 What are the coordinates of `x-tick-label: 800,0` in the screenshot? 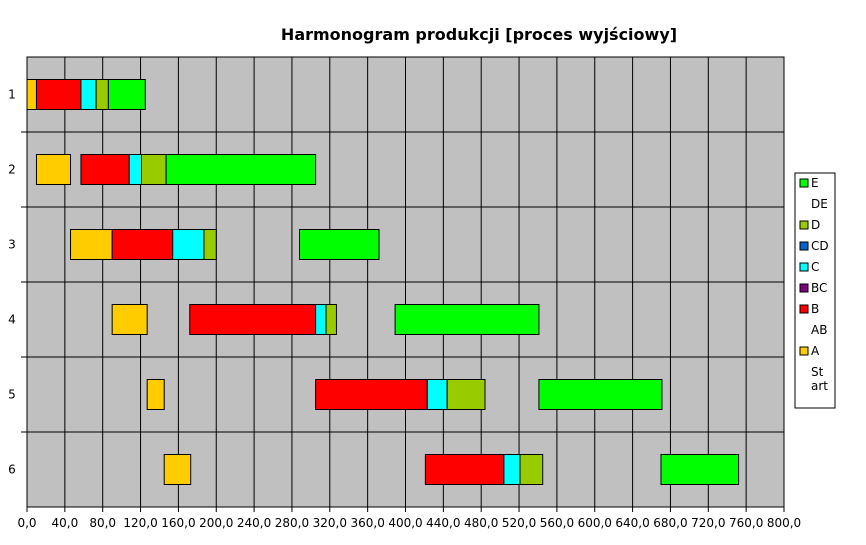 It's located at (784, 523).